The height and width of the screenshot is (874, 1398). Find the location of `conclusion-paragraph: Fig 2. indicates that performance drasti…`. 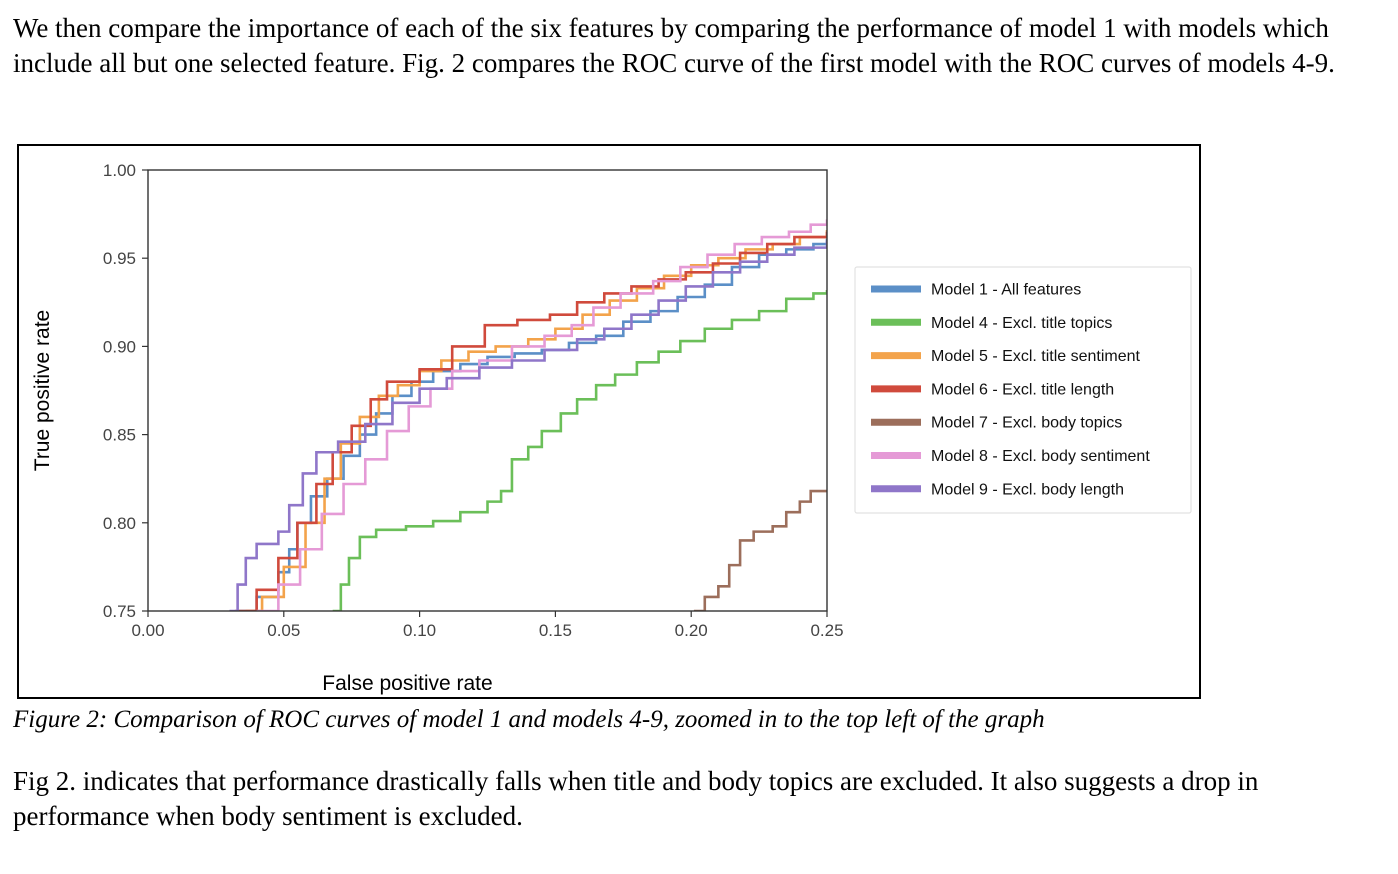

conclusion-paragraph: Fig 2. indicates that performance drasti… is located at coordinates (636, 798).